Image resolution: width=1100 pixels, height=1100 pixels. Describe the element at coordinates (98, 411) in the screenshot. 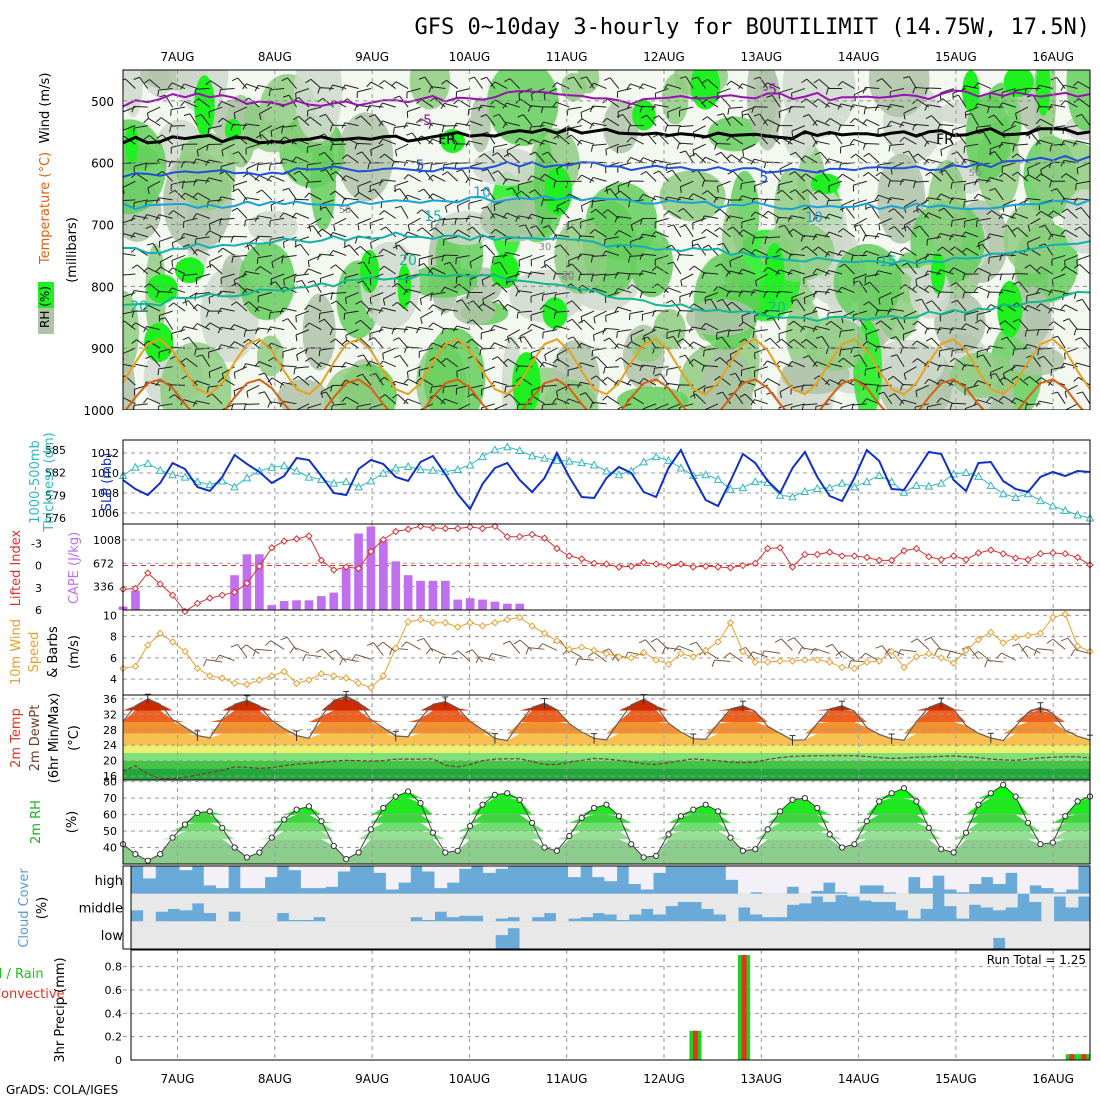

I see `y-tick-label: 1000` at that location.